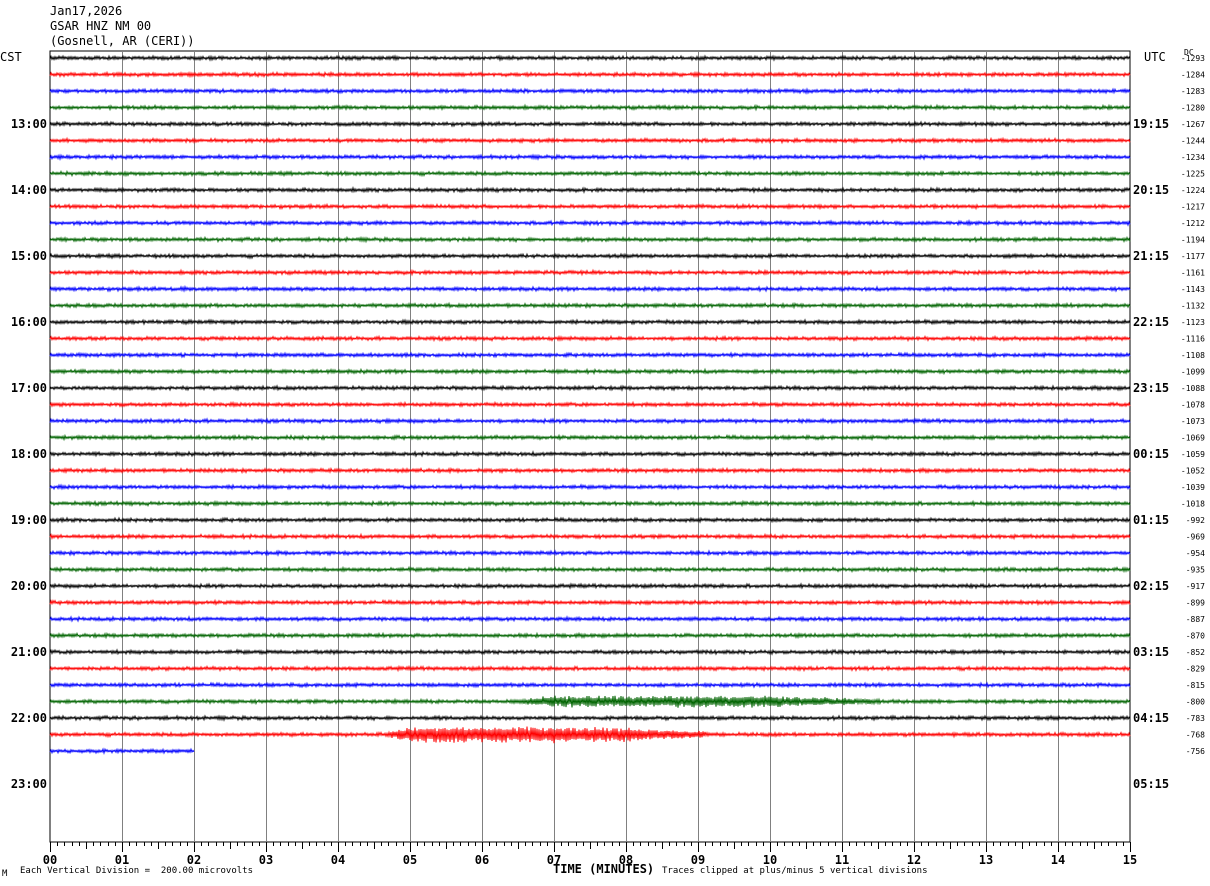  I want to click on x-tick-label: 11, so click(842, 860).